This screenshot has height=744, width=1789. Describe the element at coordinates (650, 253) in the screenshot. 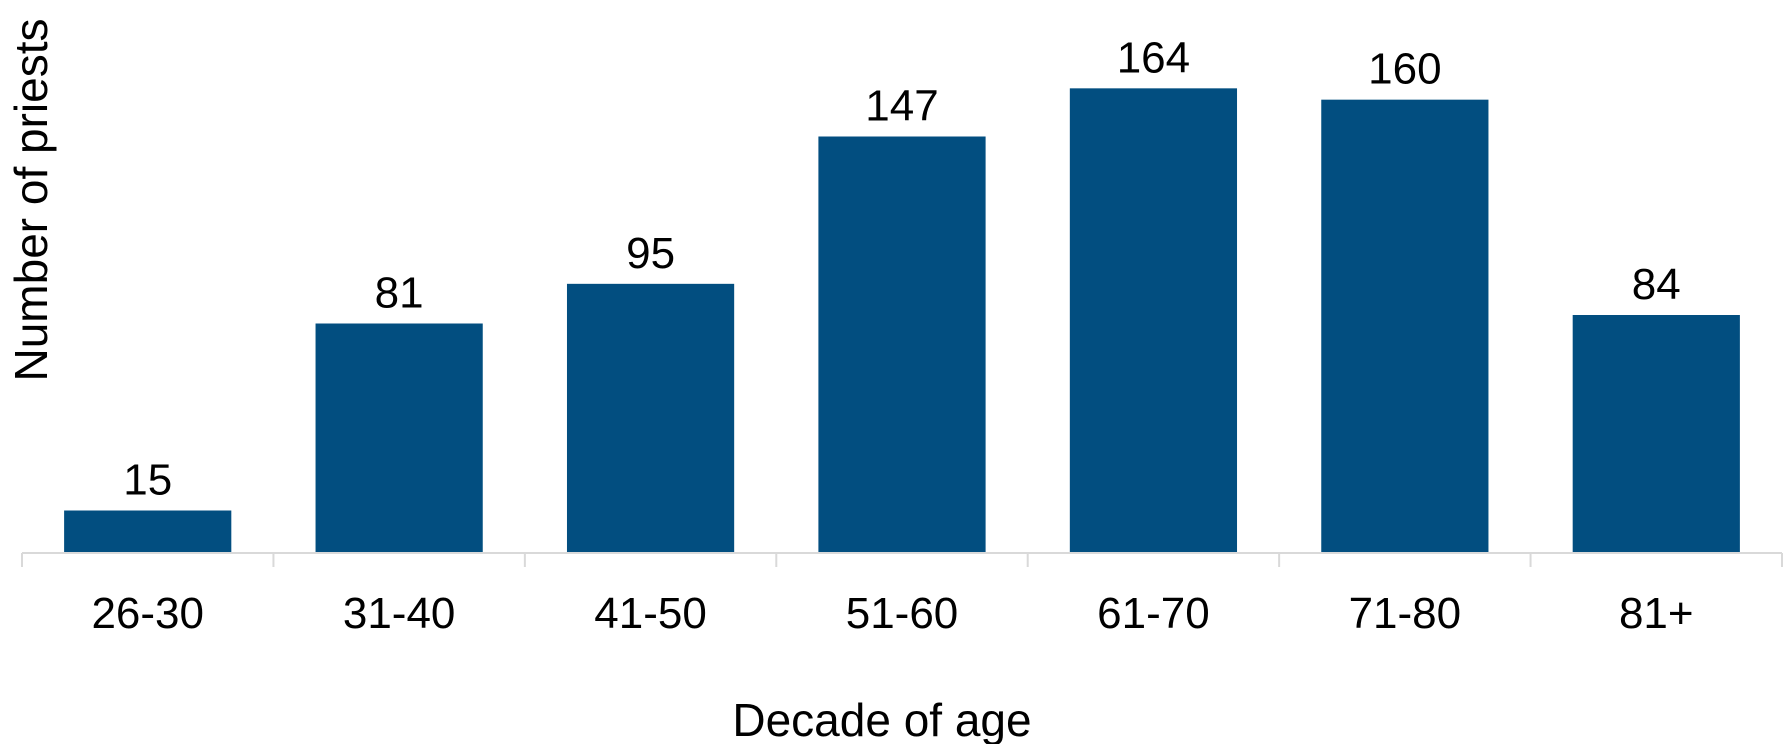

I see `data-label-41-50: 95` at that location.